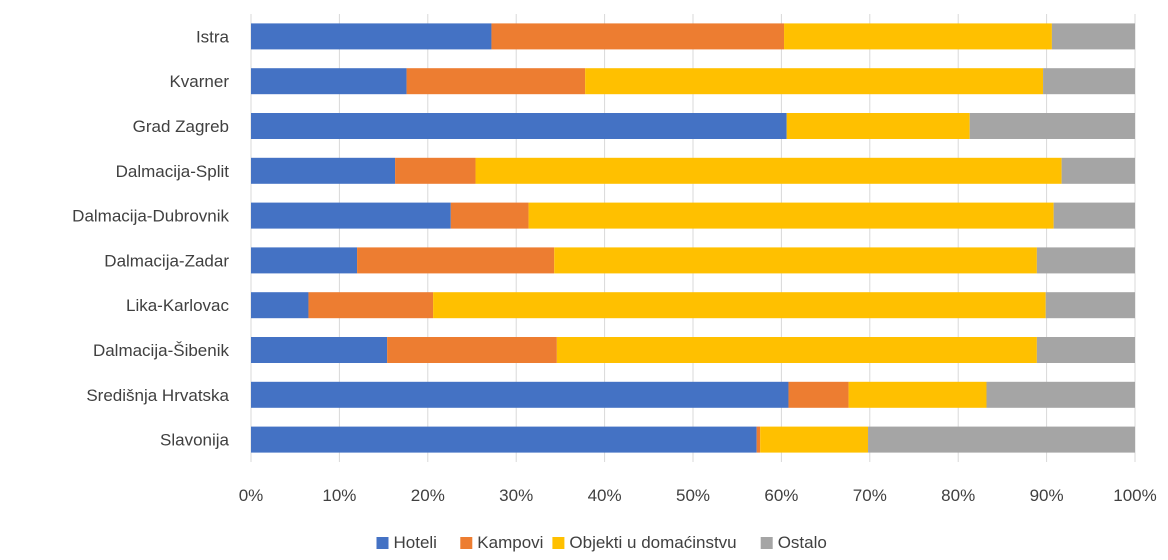 The width and height of the screenshot is (1168, 560). Describe the element at coordinates (161, 350) in the screenshot. I see `category-label: Dalmacija-Šibenik` at that location.